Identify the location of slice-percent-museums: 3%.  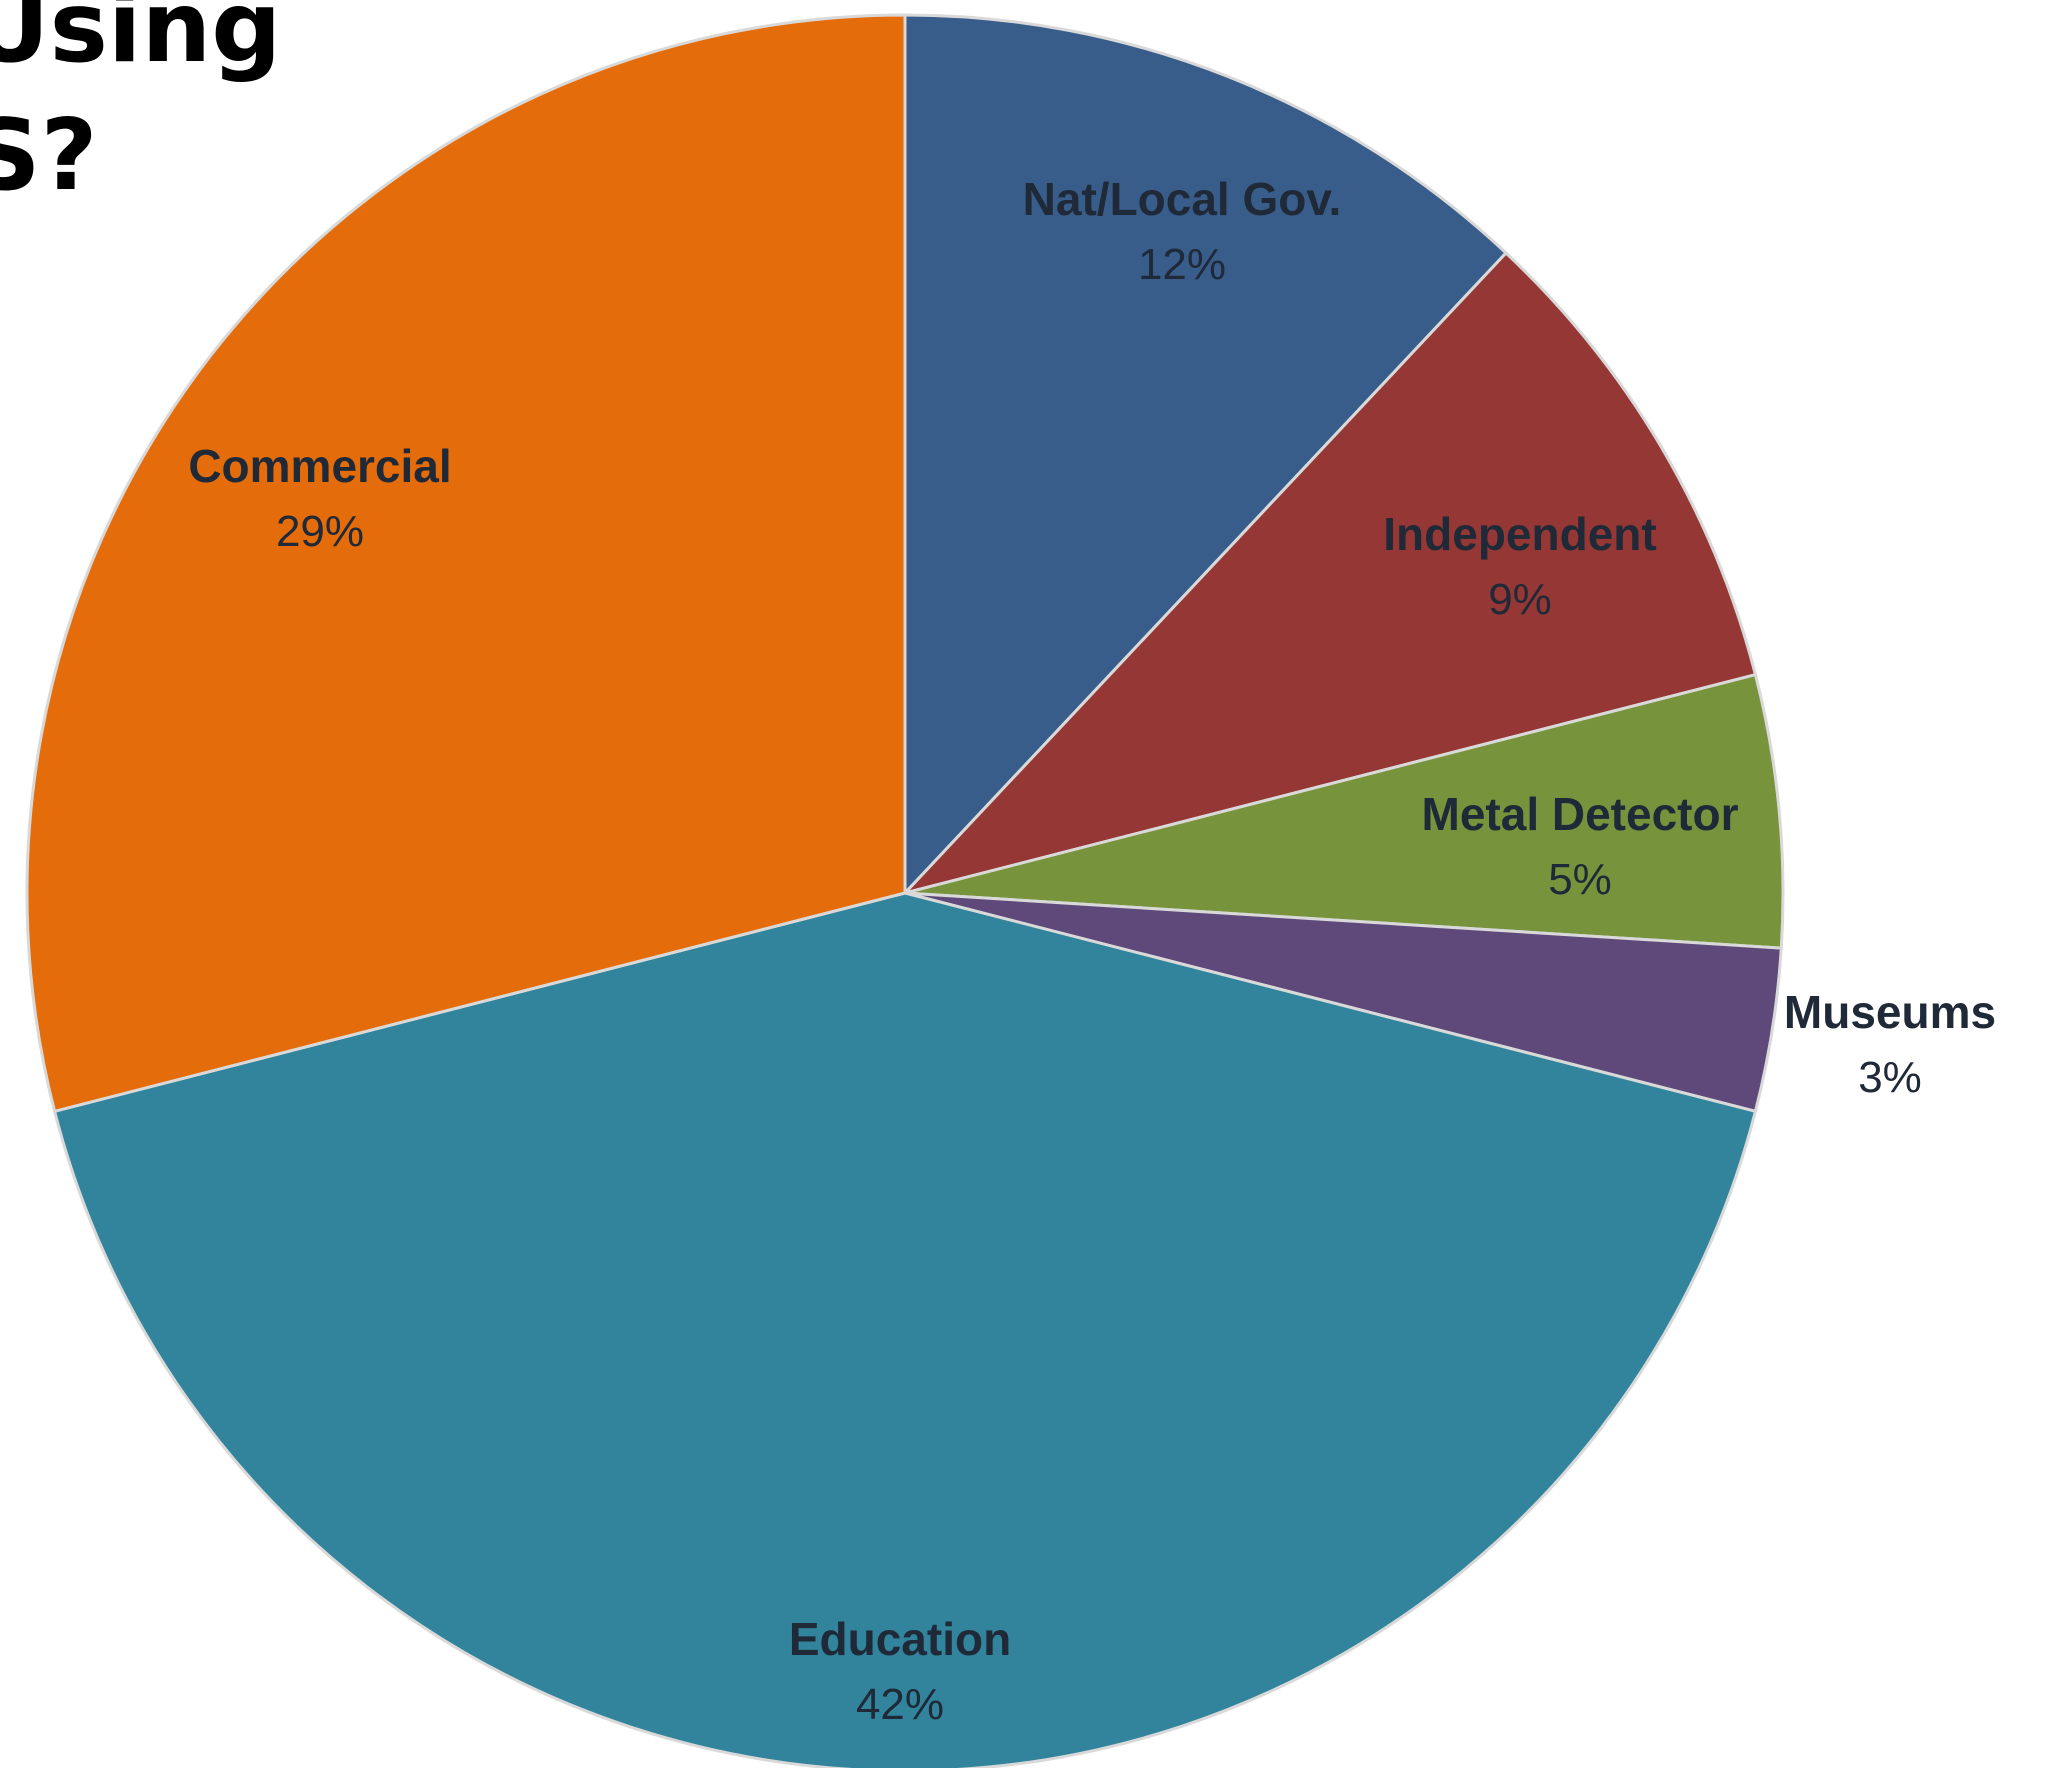
(1890, 1077).